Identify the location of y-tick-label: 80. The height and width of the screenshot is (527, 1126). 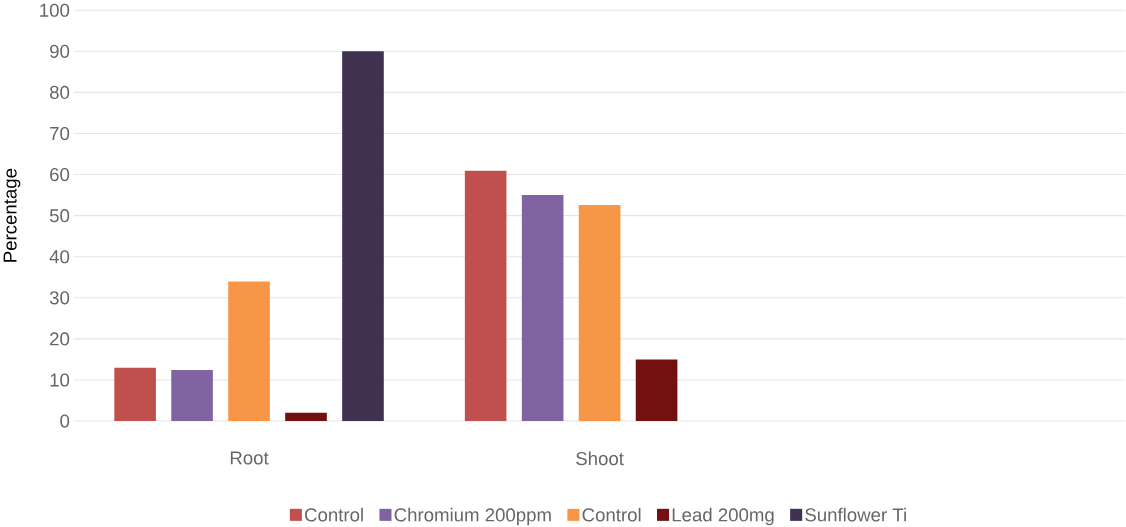
(59, 92).